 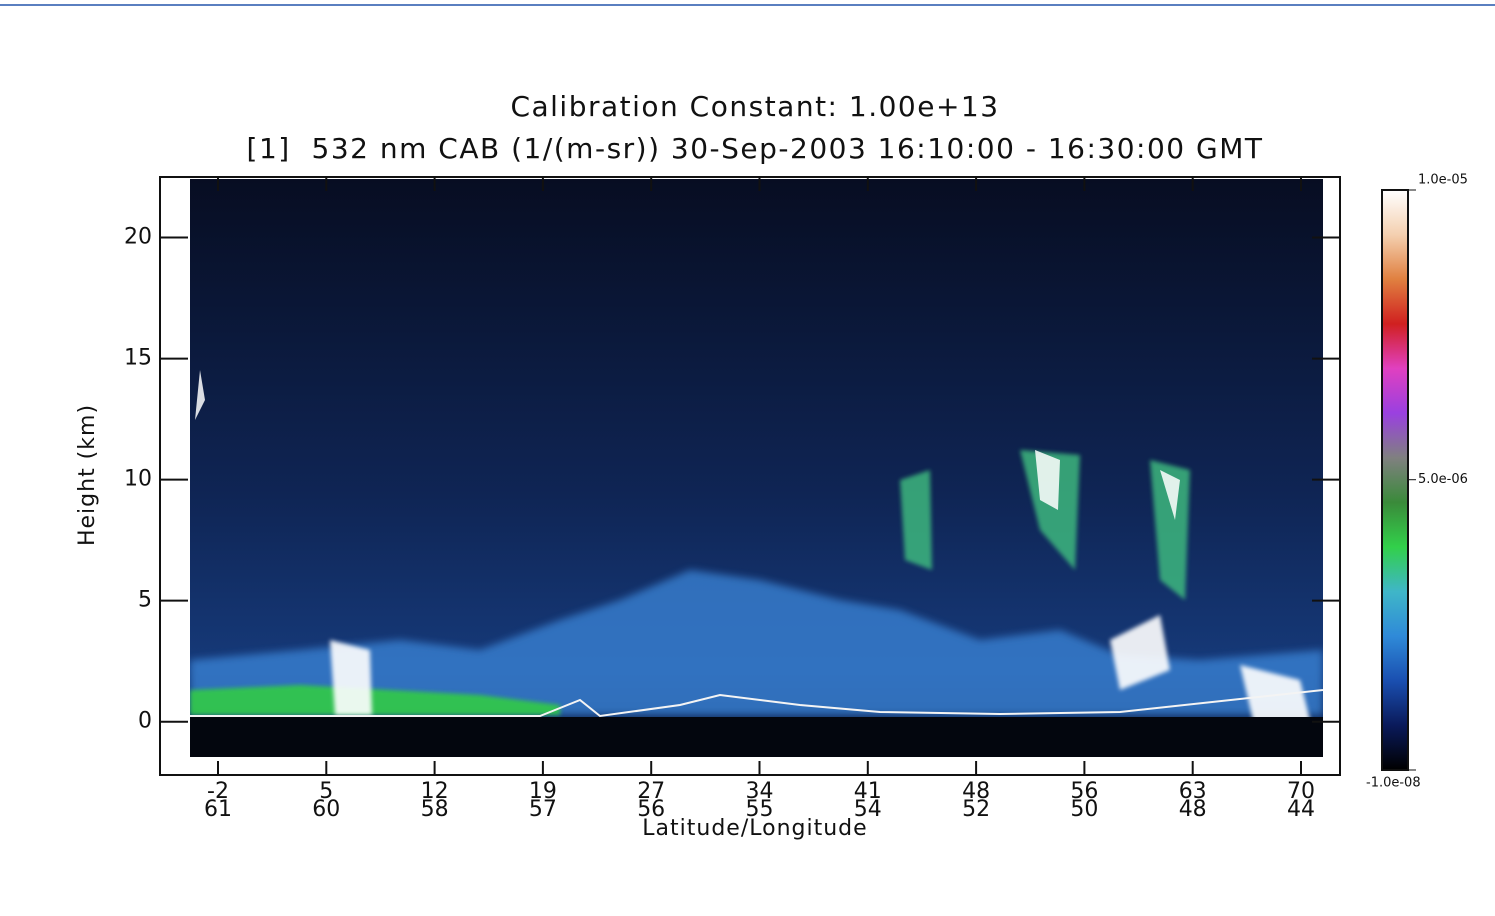 I want to click on x-tick-label-lat: 63, so click(x=1193, y=791).